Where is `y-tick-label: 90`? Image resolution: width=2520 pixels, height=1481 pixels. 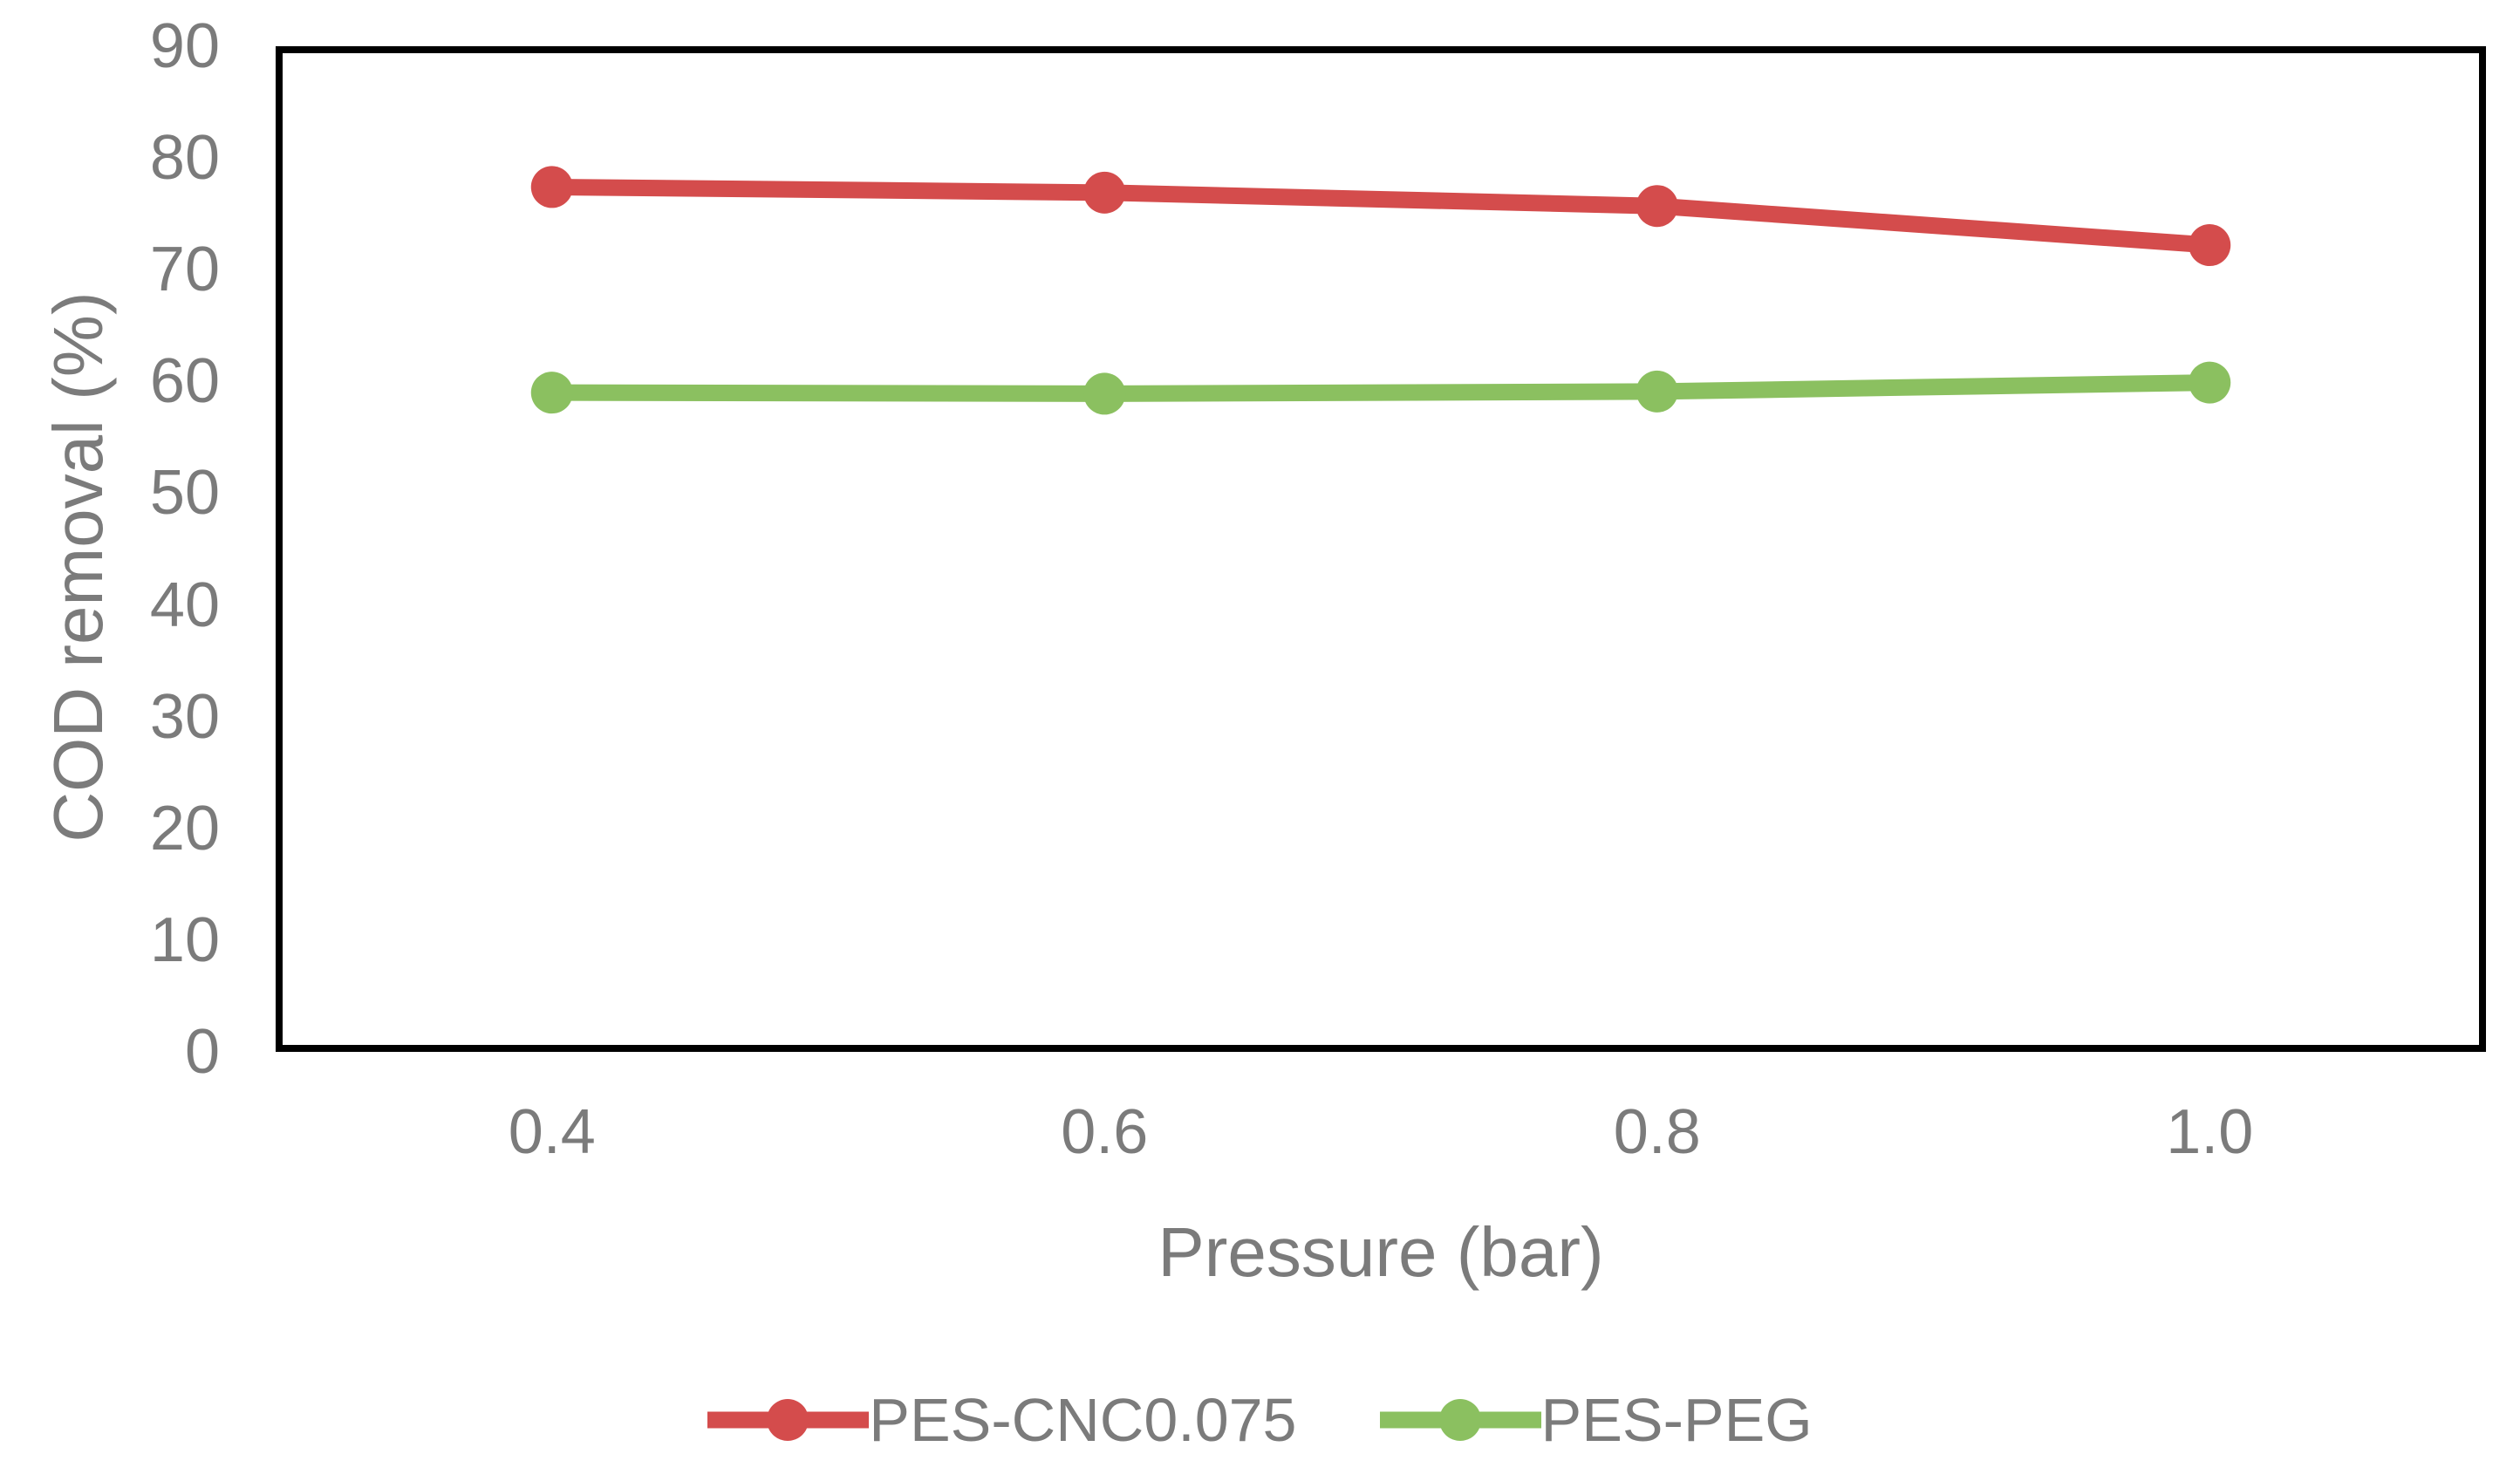 y-tick-label: 90 is located at coordinates (184, 46).